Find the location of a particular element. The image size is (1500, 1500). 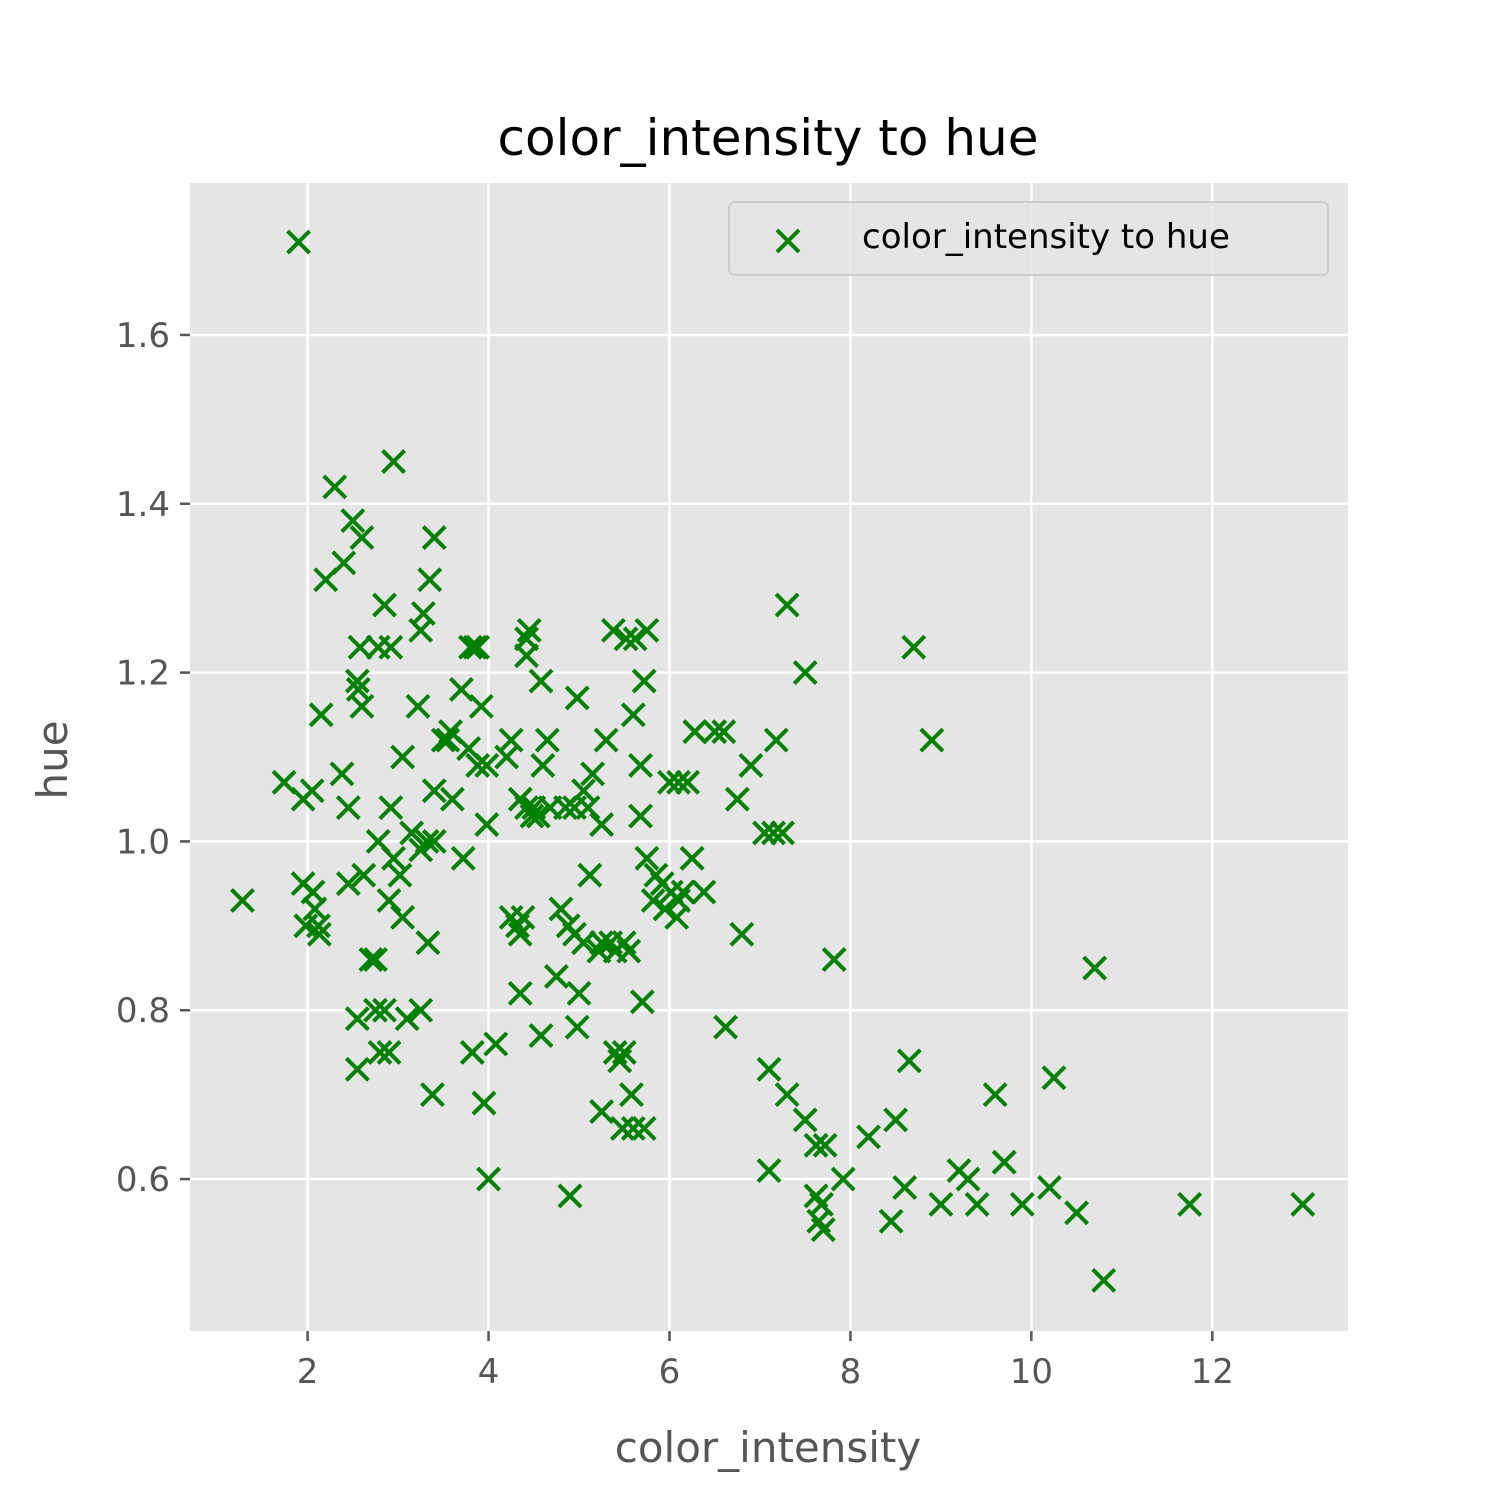

x-tick-label: 4 is located at coordinates (489, 1372).